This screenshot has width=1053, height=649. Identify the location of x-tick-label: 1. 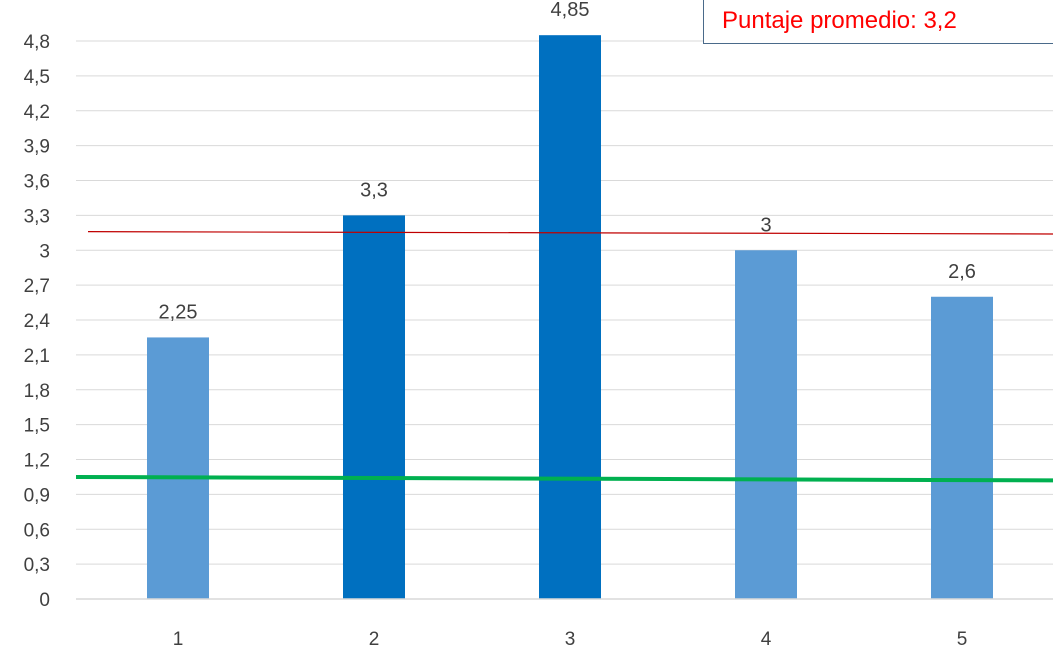
(178, 639).